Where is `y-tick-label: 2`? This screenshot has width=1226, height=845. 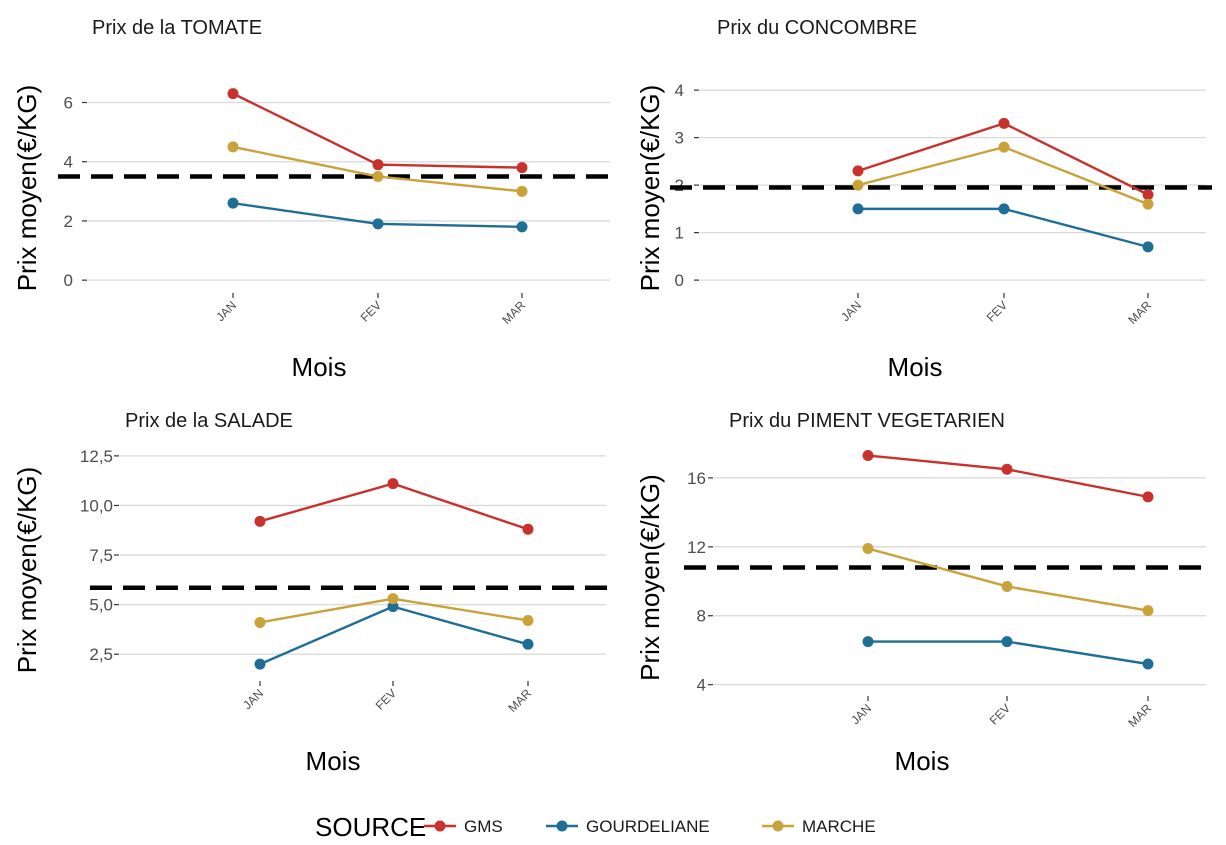 y-tick-label: 2 is located at coordinates (68, 221).